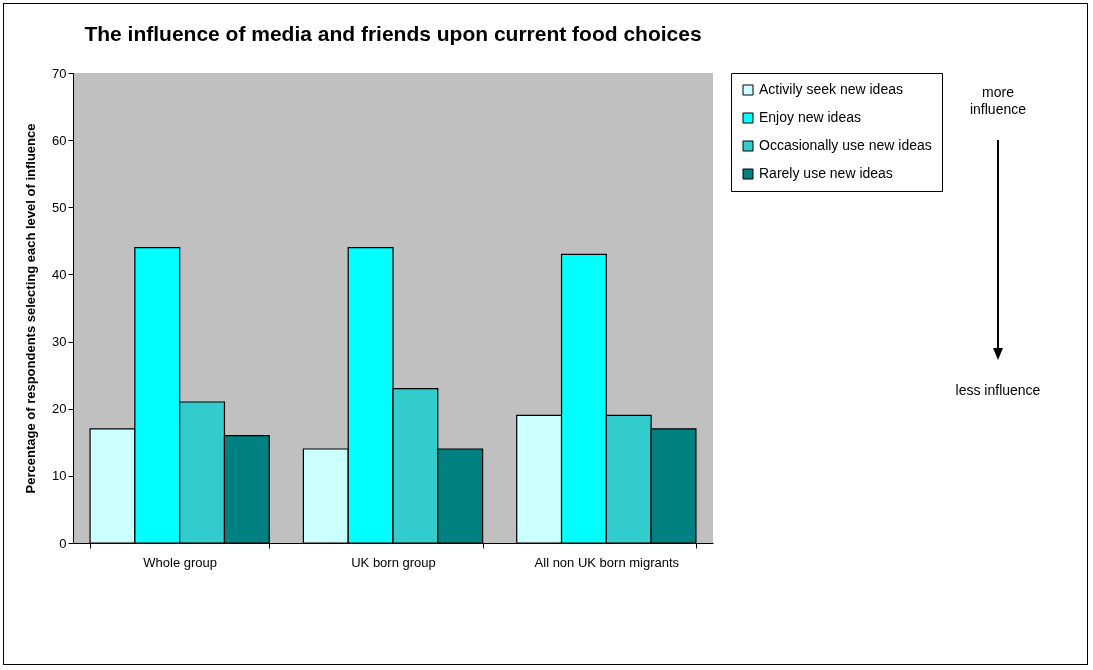 This screenshot has width=1093, height=670. What do you see at coordinates (393, 562) in the screenshot?
I see `x-tick-label: UK born group` at bounding box center [393, 562].